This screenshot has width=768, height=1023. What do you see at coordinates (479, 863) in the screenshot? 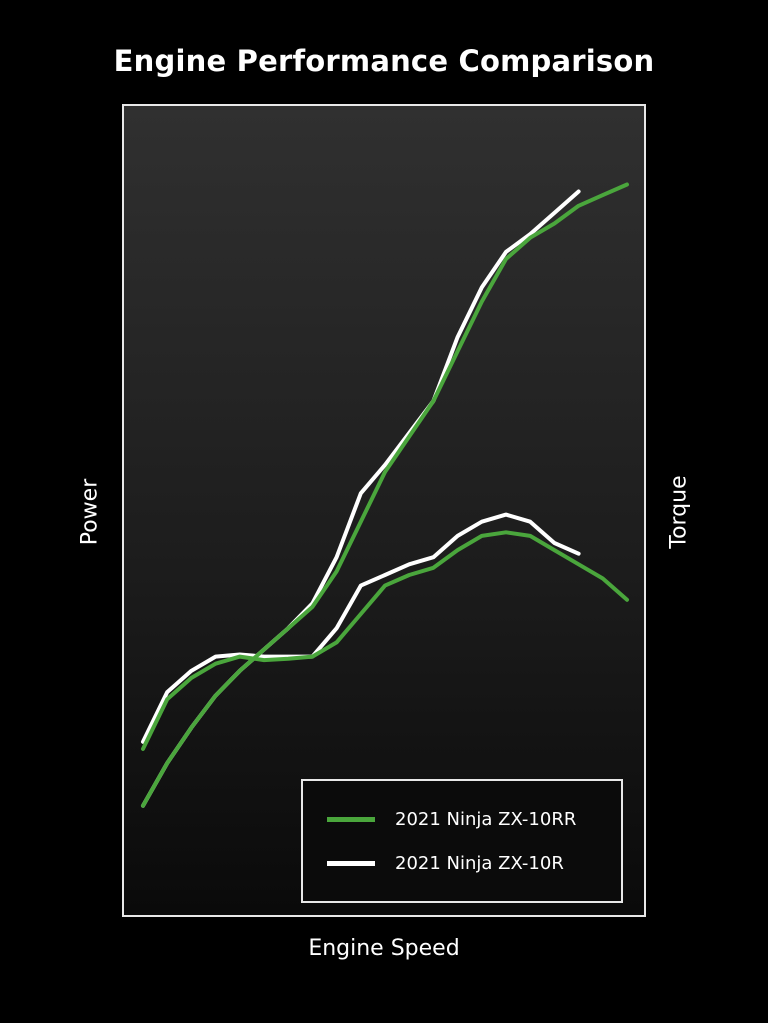
I see `legend-label-zx10r: 2021 Ninja ZX-10R` at bounding box center [479, 863].